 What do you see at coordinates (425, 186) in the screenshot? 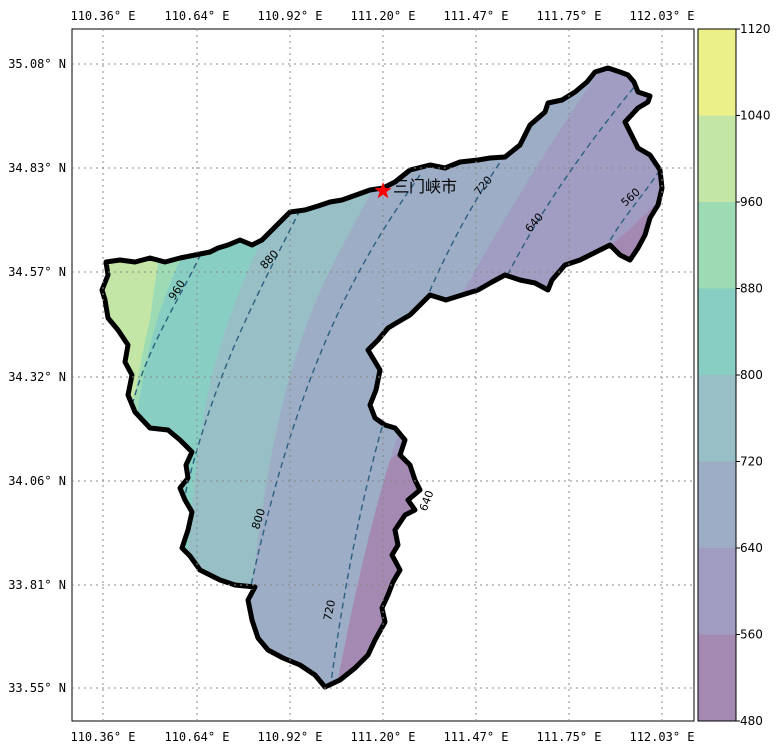
I see `city-label: 三门峡市` at bounding box center [425, 186].